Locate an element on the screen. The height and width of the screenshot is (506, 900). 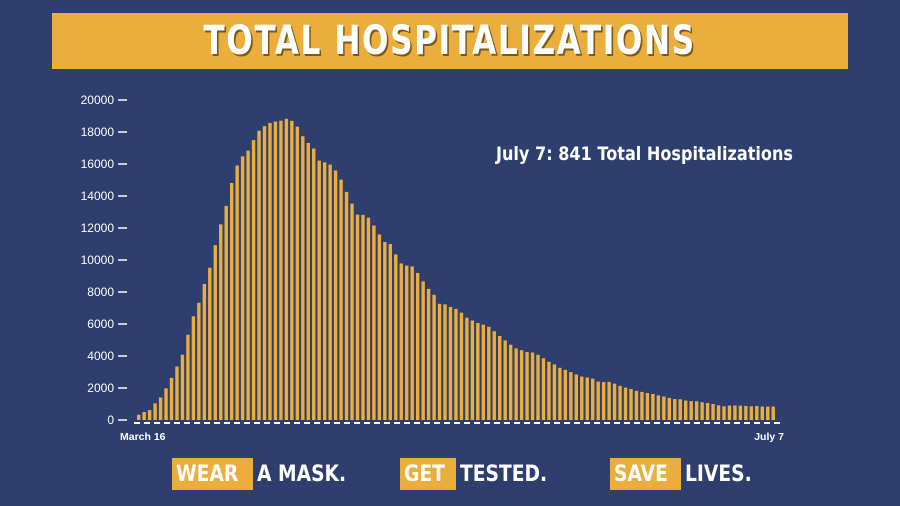
slogan-save-lives: SAVE LIVES. is located at coordinates (687, 474).